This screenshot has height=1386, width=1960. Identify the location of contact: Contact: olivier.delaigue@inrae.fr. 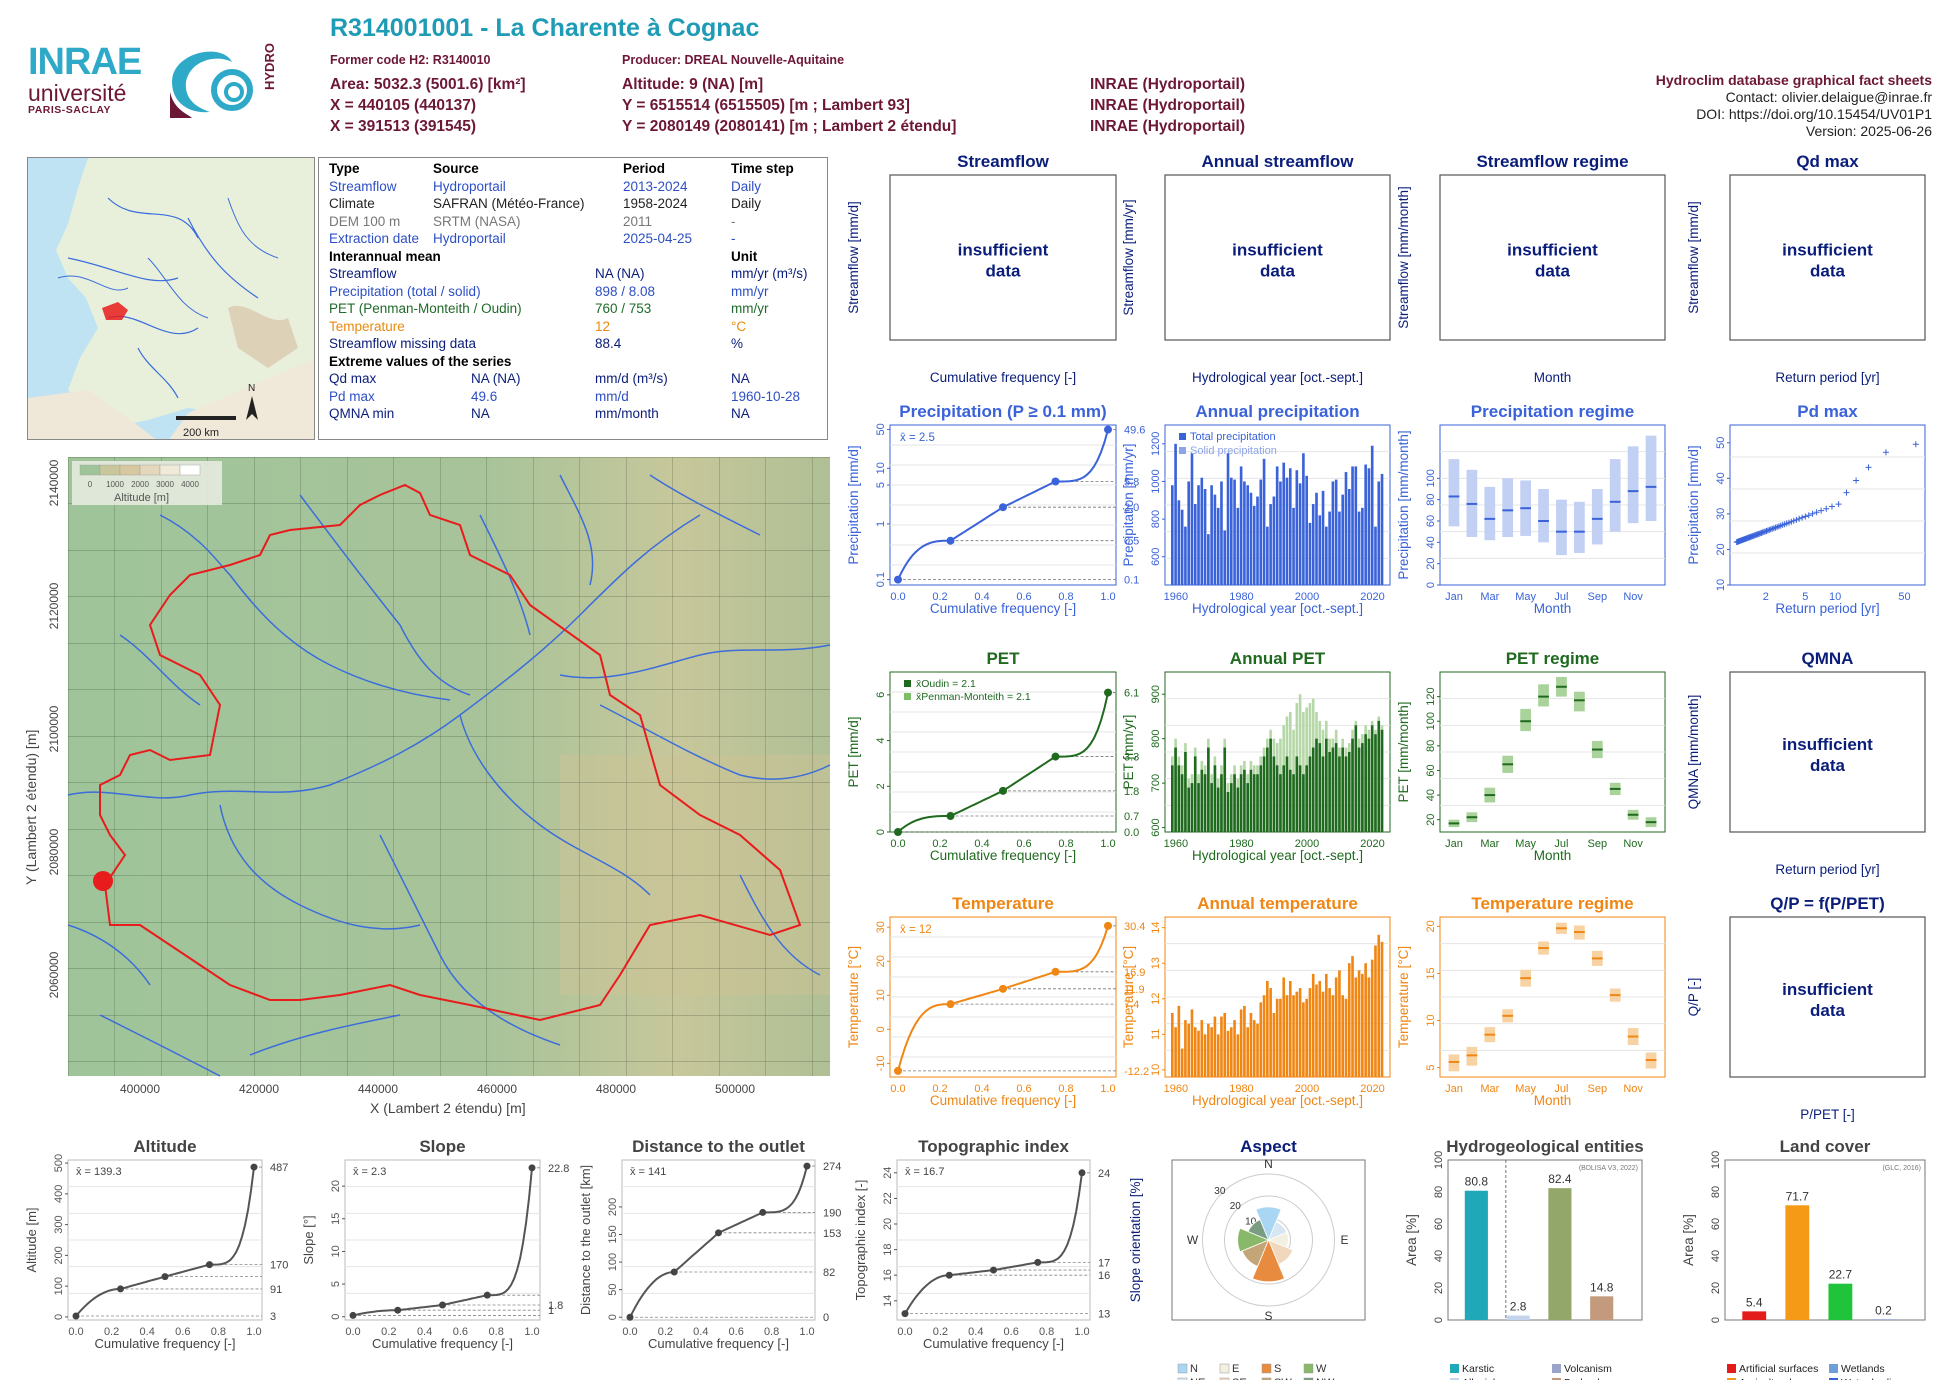
(1828, 97).